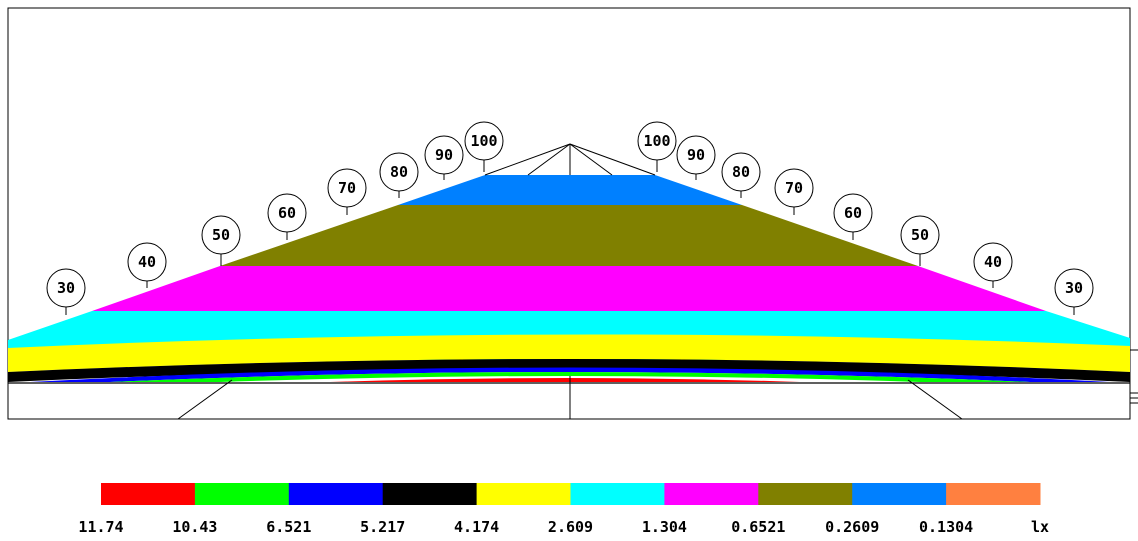 The width and height of the screenshot is (1138, 541). I want to click on band-green, so click(570, 377).